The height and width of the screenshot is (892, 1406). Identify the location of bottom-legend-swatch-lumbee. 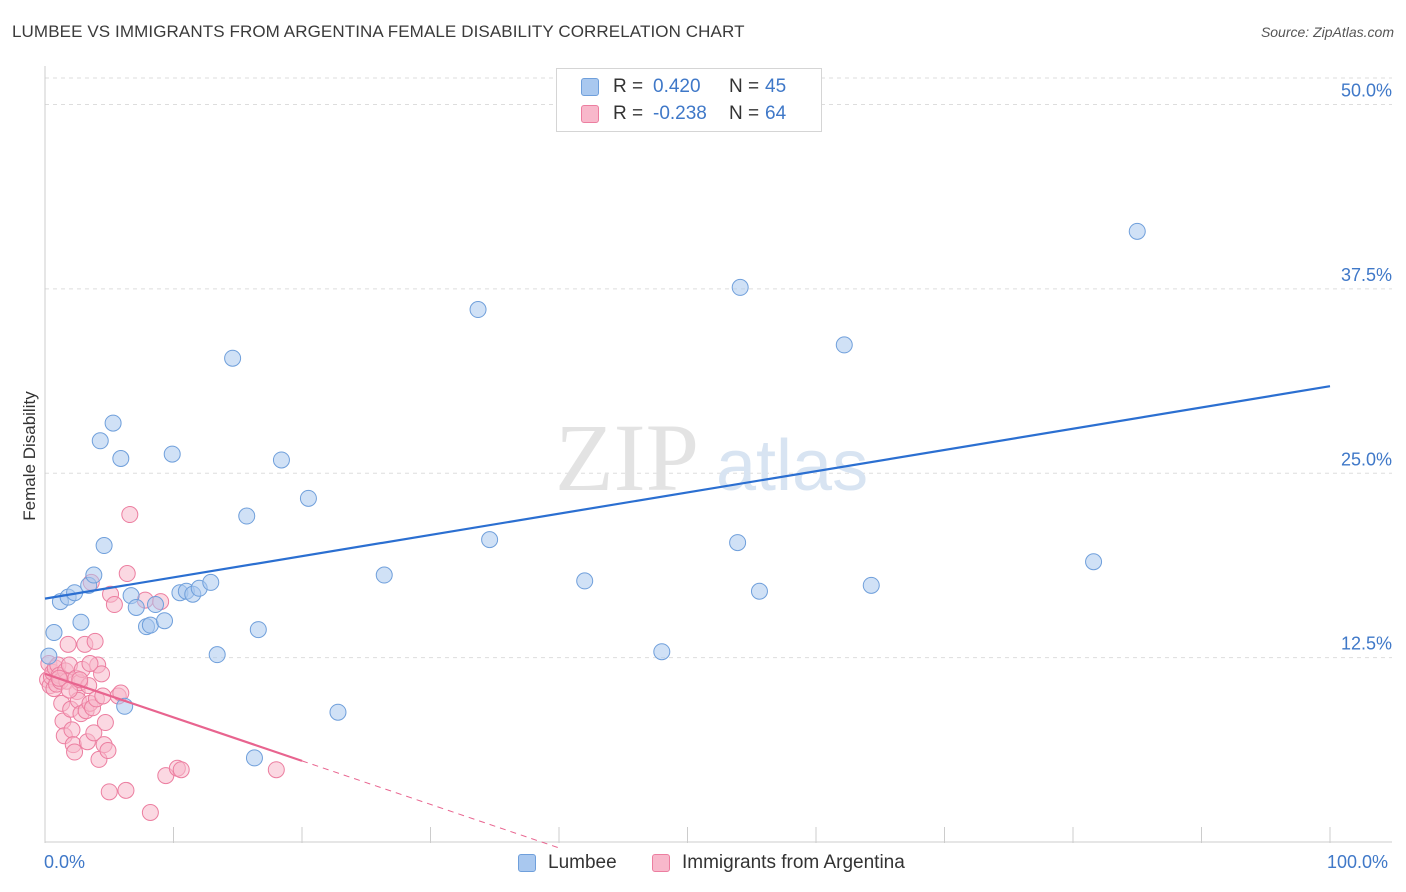
(527, 863).